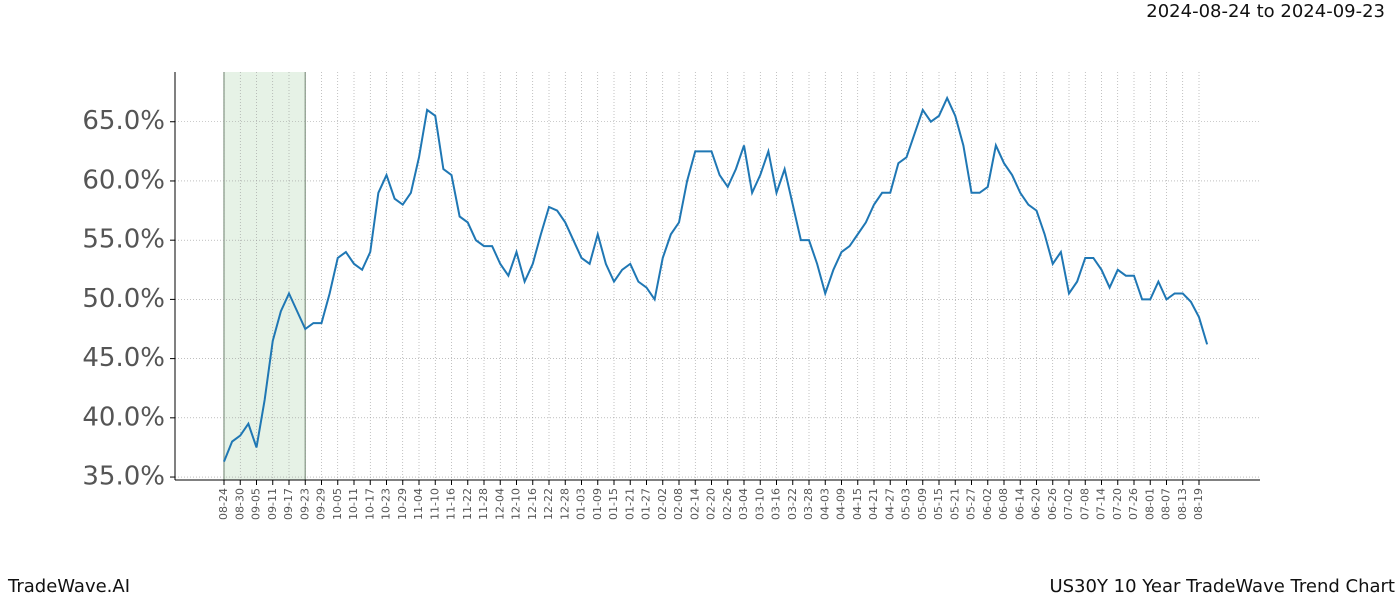 Image resolution: width=1400 pixels, height=604 pixels. I want to click on footer-left: TradeWave.AI, so click(68, 586).